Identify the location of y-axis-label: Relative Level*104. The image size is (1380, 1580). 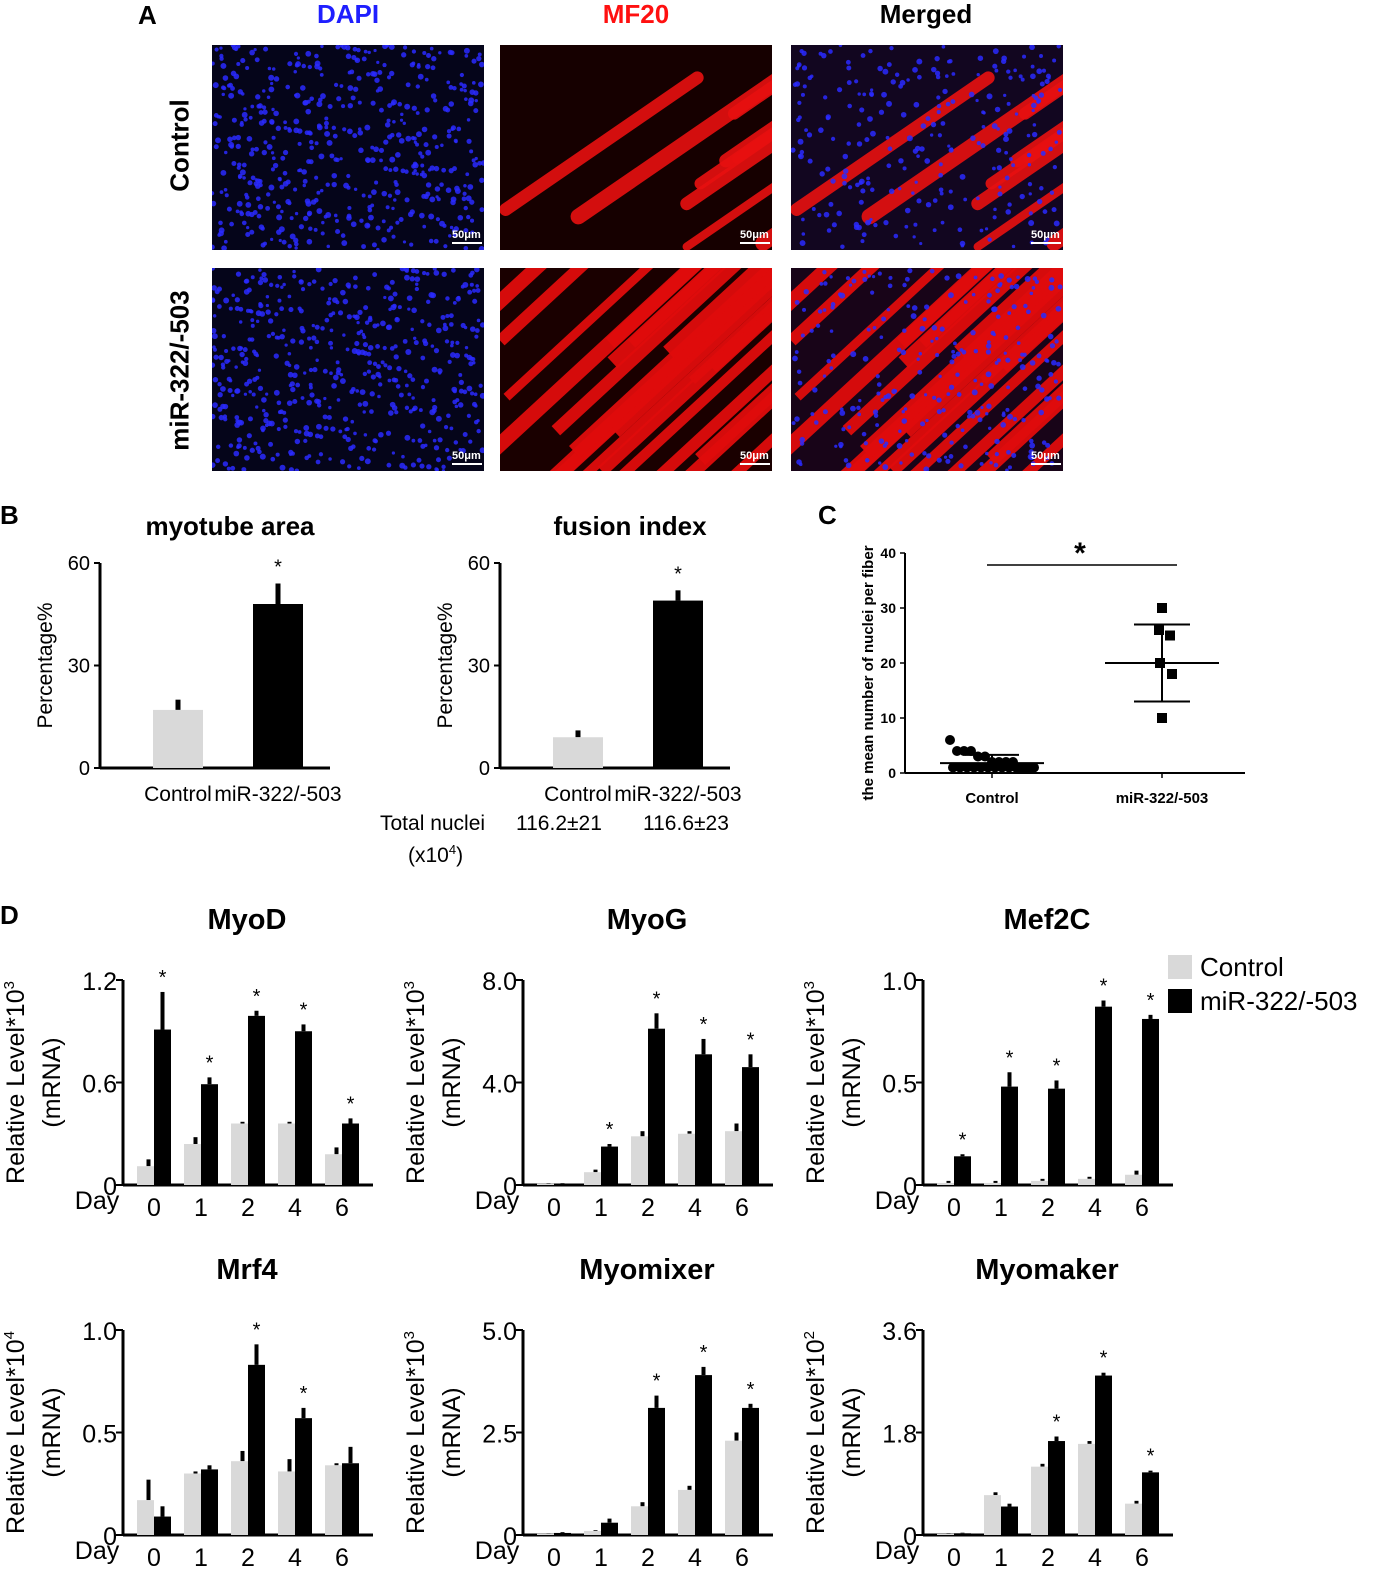
(15, 1432).